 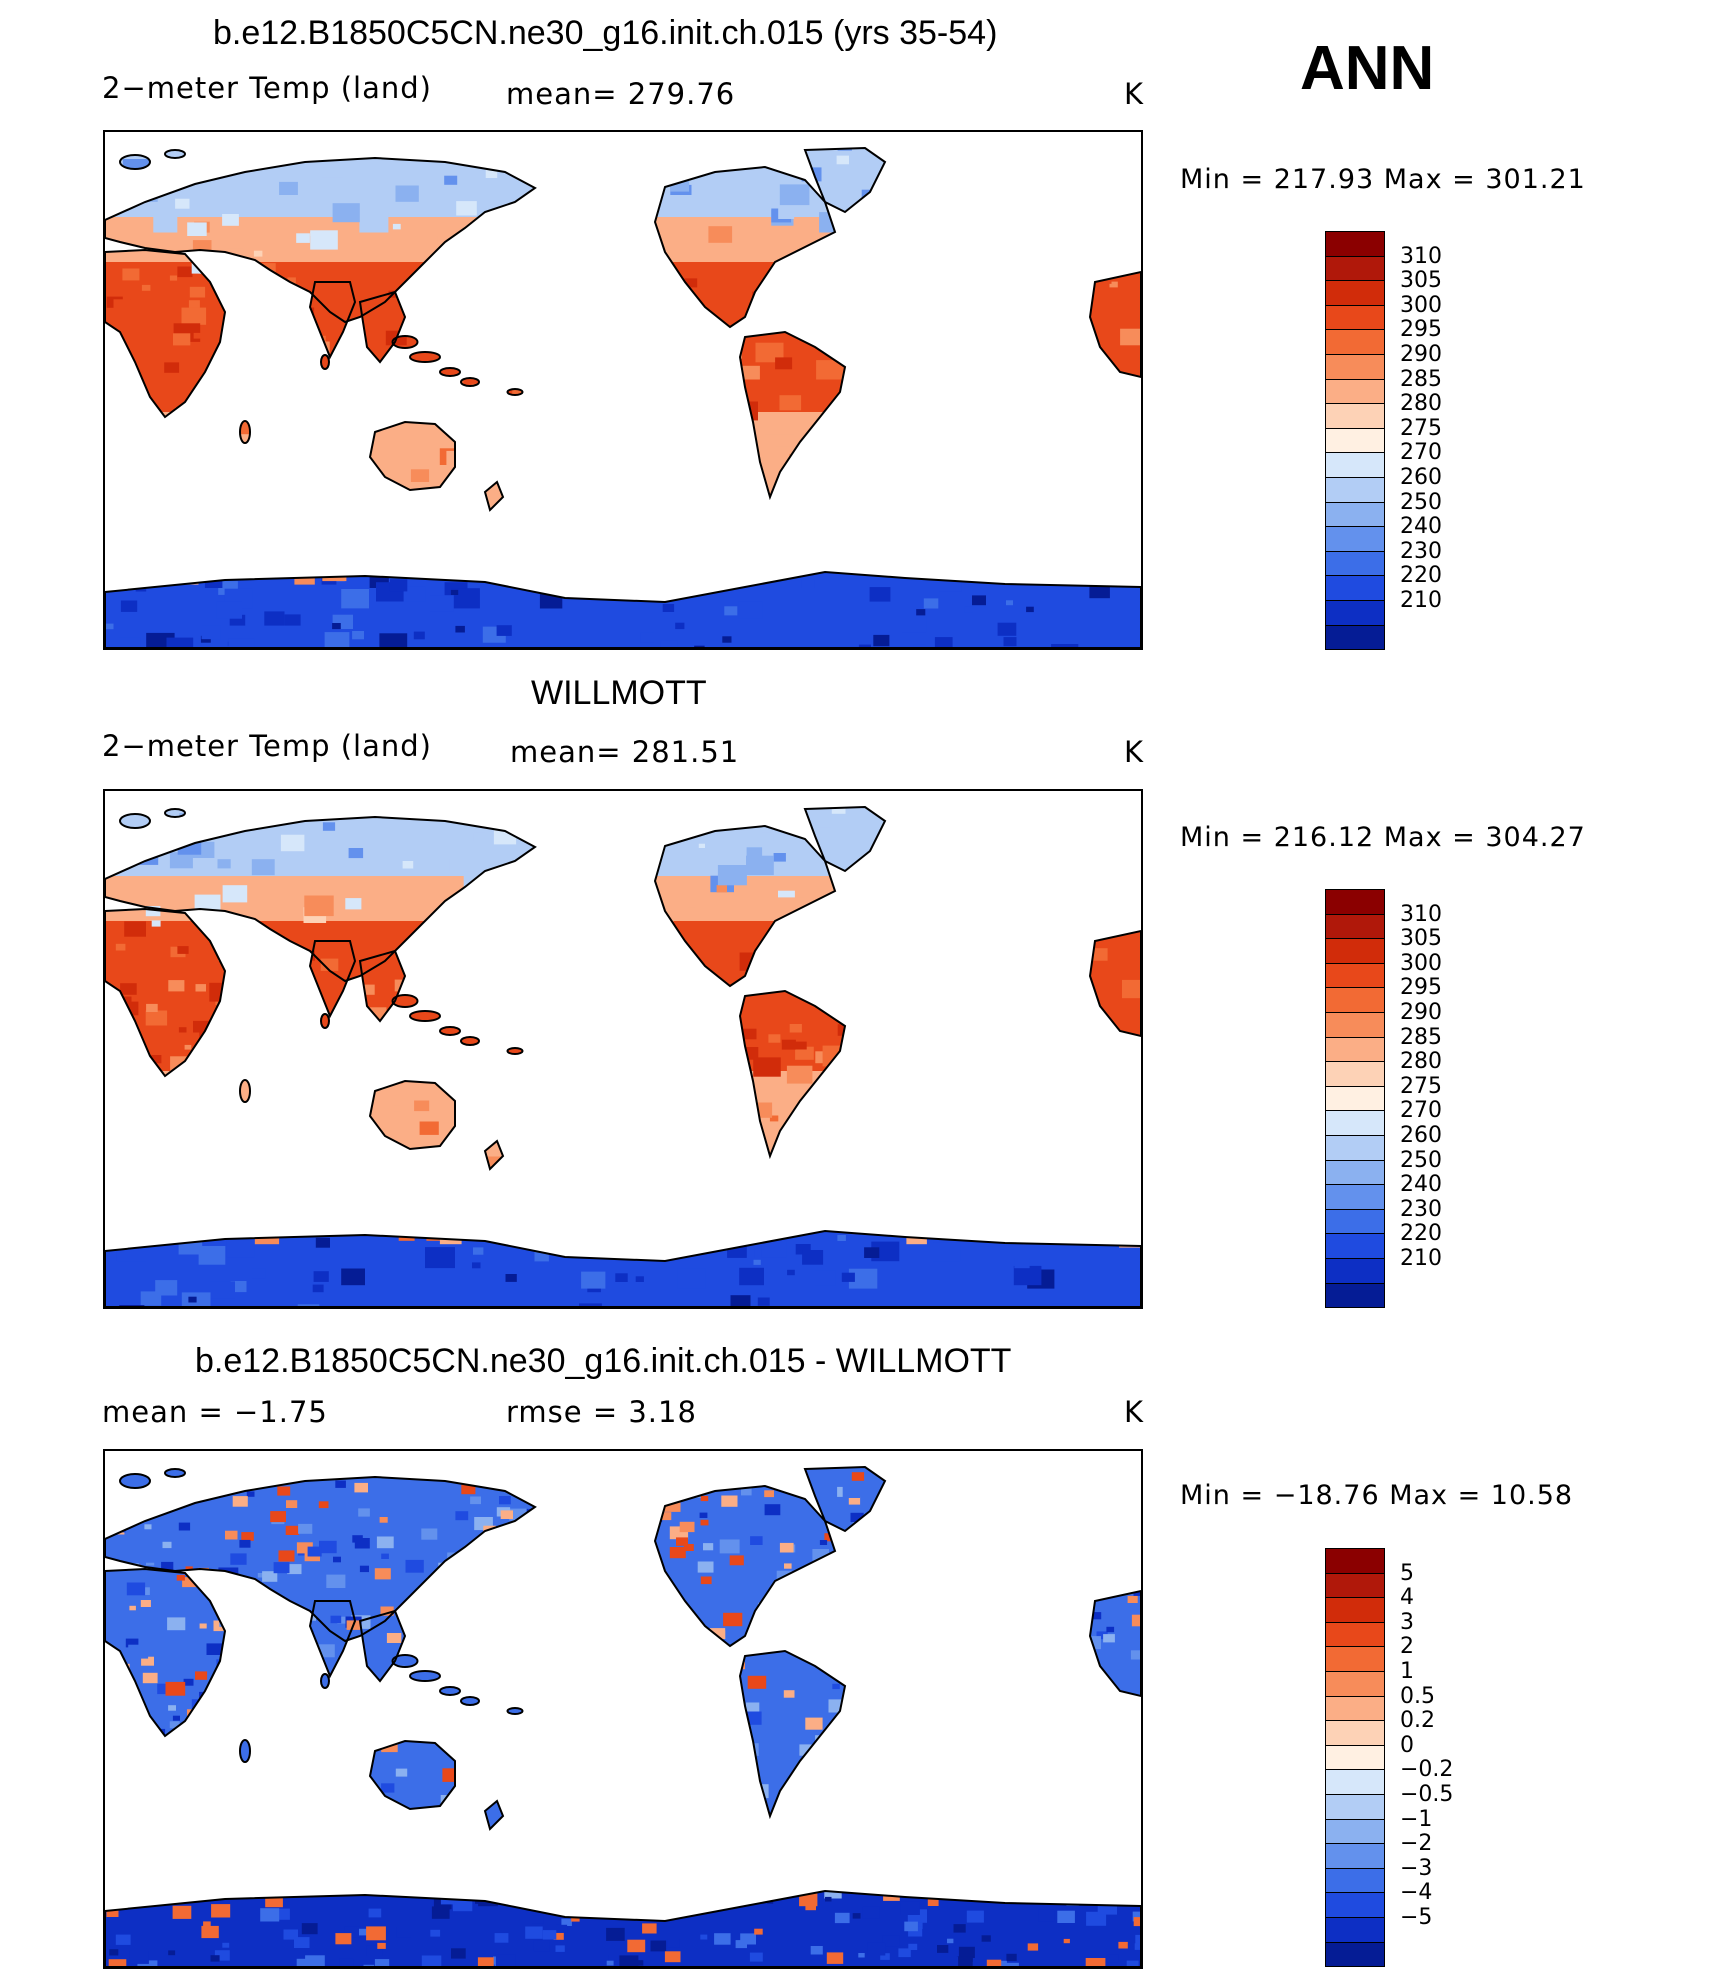 What do you see at coordinates (1383, 837) in the screenshot?
I see `panel-minmax: Min = 216.12 Max = 304.27` at bounding box center [1383, 837].